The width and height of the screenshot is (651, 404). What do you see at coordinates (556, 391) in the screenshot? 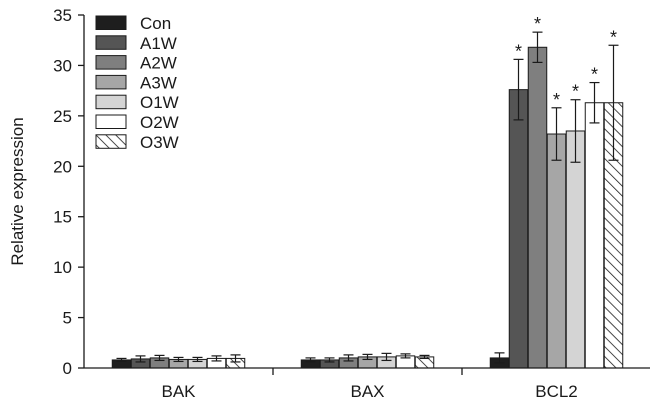
I see `x-tick-label: BCL2` at bounding box center [556, 391].